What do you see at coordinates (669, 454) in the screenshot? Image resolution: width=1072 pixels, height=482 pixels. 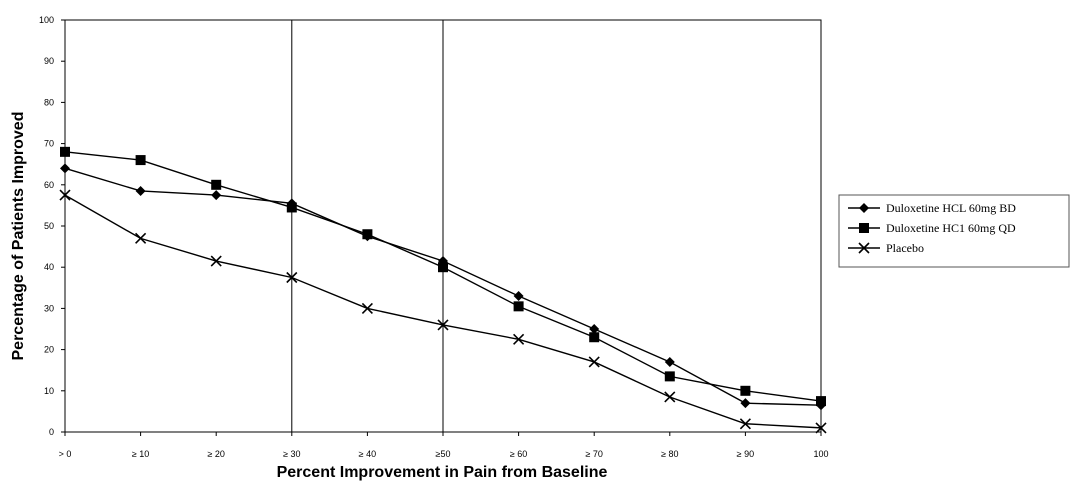 I see `x-tick-label: ≥ 80` at bounding box center [669, 454].